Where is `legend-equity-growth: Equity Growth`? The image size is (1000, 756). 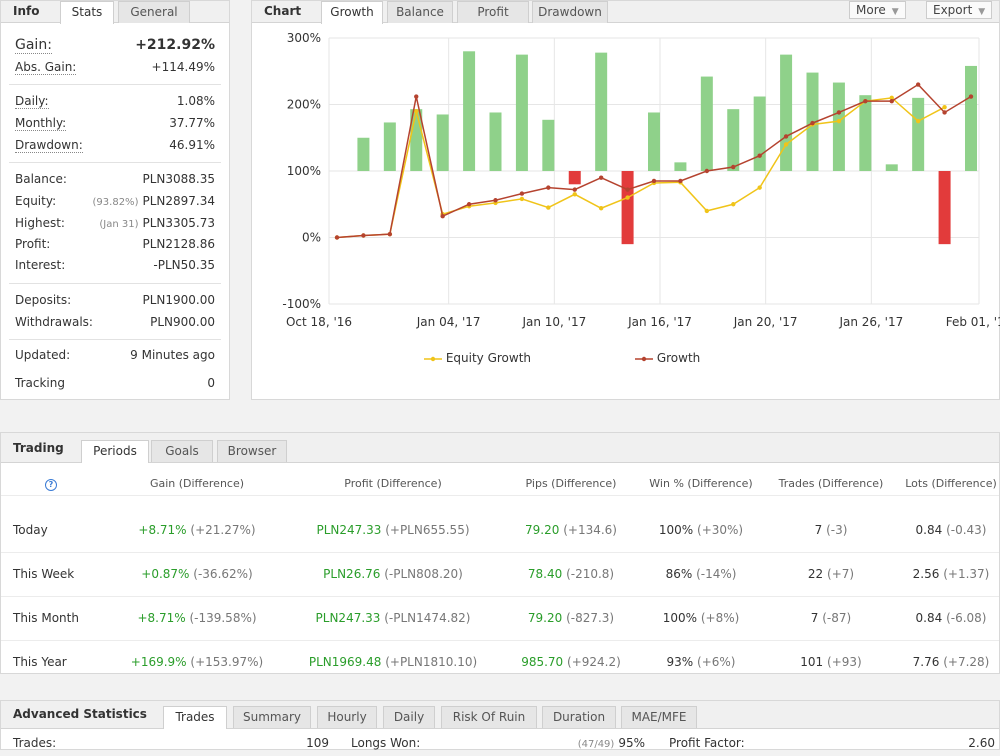
legend-equity-growth: Equity Growth is located at coordinates (477, 358).